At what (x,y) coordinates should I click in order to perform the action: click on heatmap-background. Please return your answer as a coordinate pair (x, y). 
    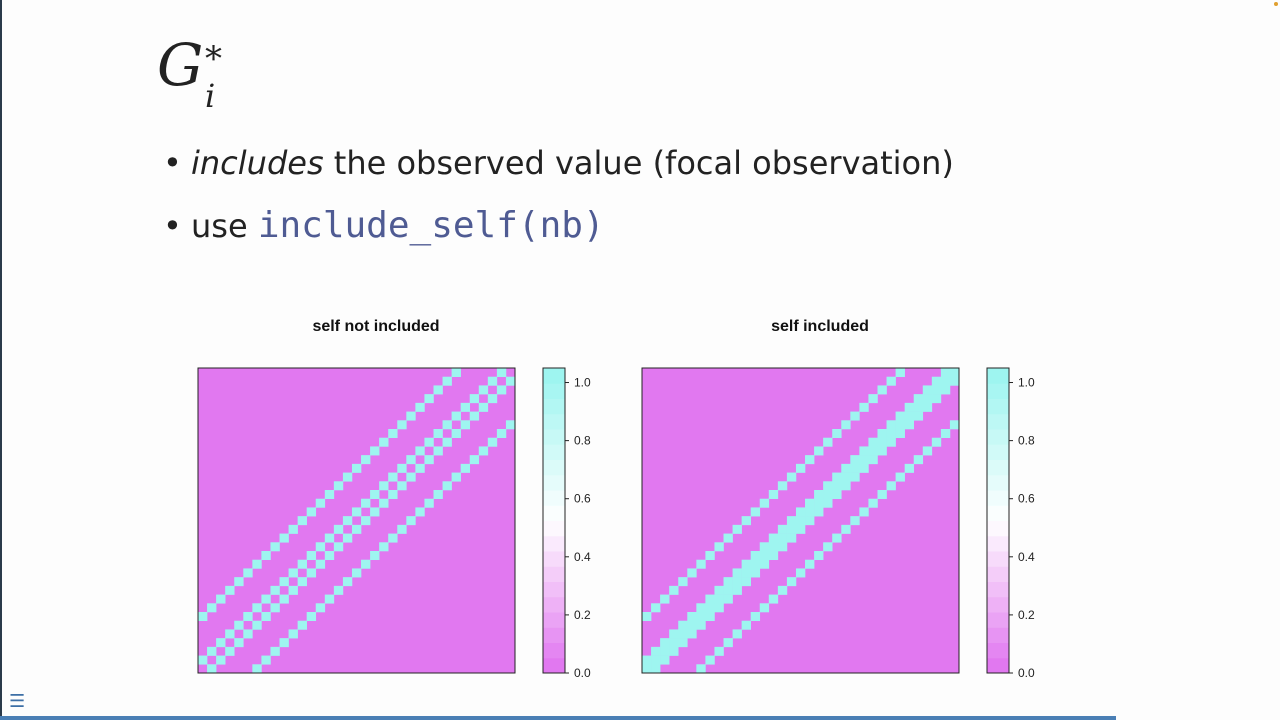
    Looking at the image, I should click on (356, 520).